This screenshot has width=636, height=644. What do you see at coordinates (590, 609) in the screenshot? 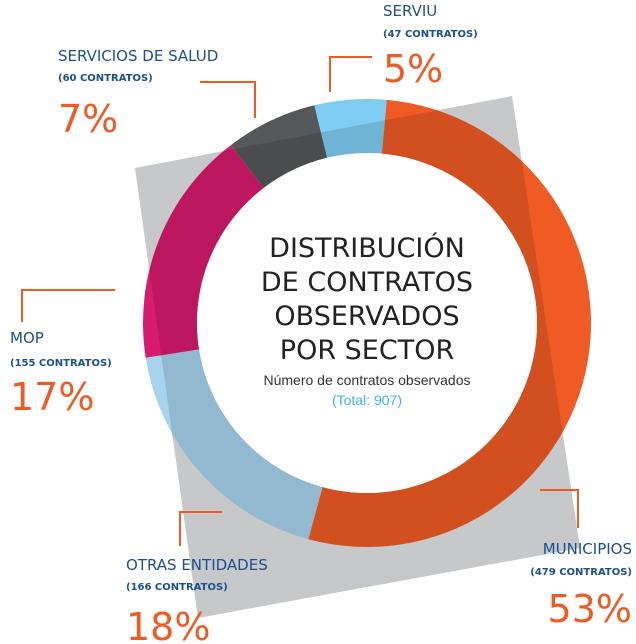
I see `percent-label: 53%` at bounding box center [590, 609].